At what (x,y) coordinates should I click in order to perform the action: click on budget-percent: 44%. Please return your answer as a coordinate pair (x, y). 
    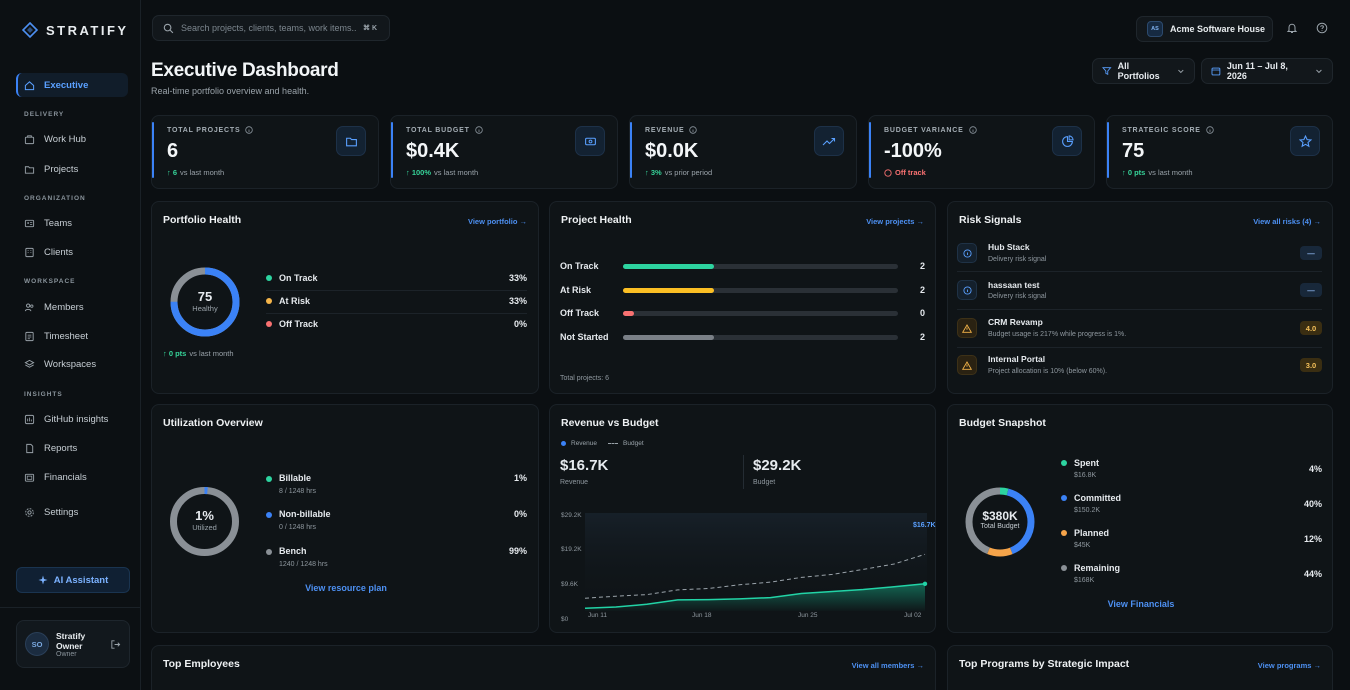
    Looking at the image, I should click on (1312, 574).